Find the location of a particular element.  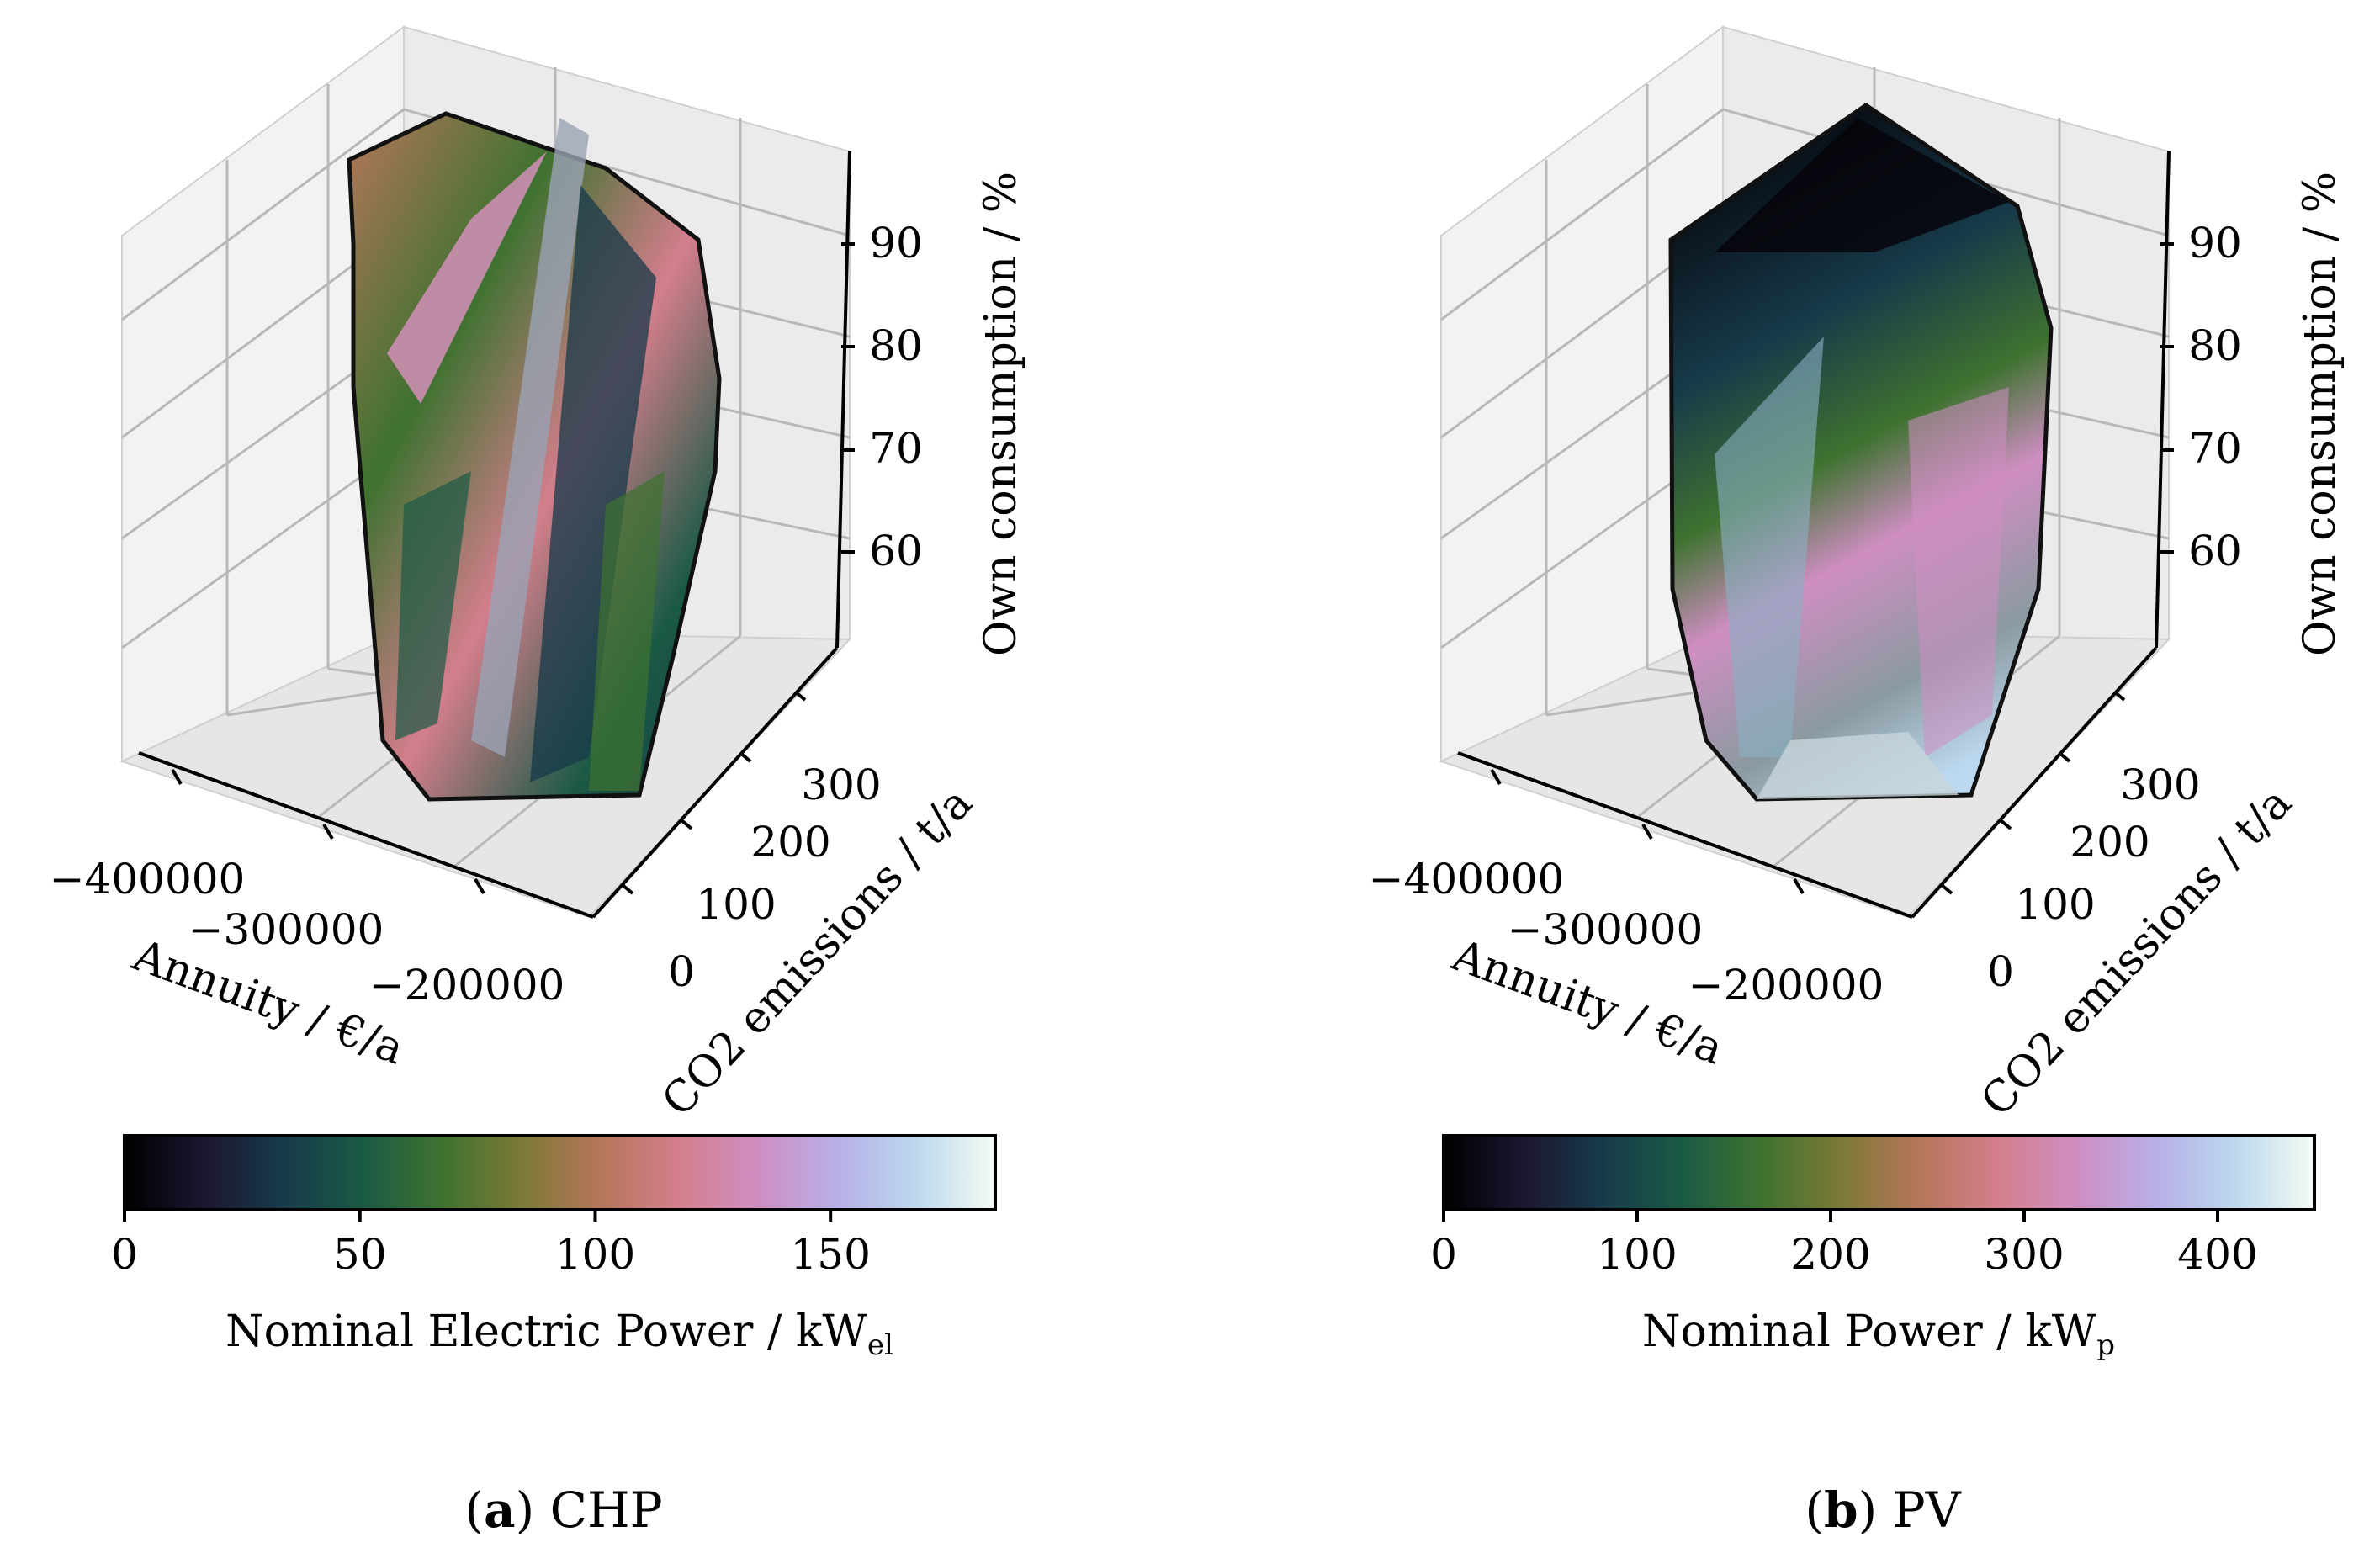

panel-caption: (b) PV is located at coordinates (1883, 1510).